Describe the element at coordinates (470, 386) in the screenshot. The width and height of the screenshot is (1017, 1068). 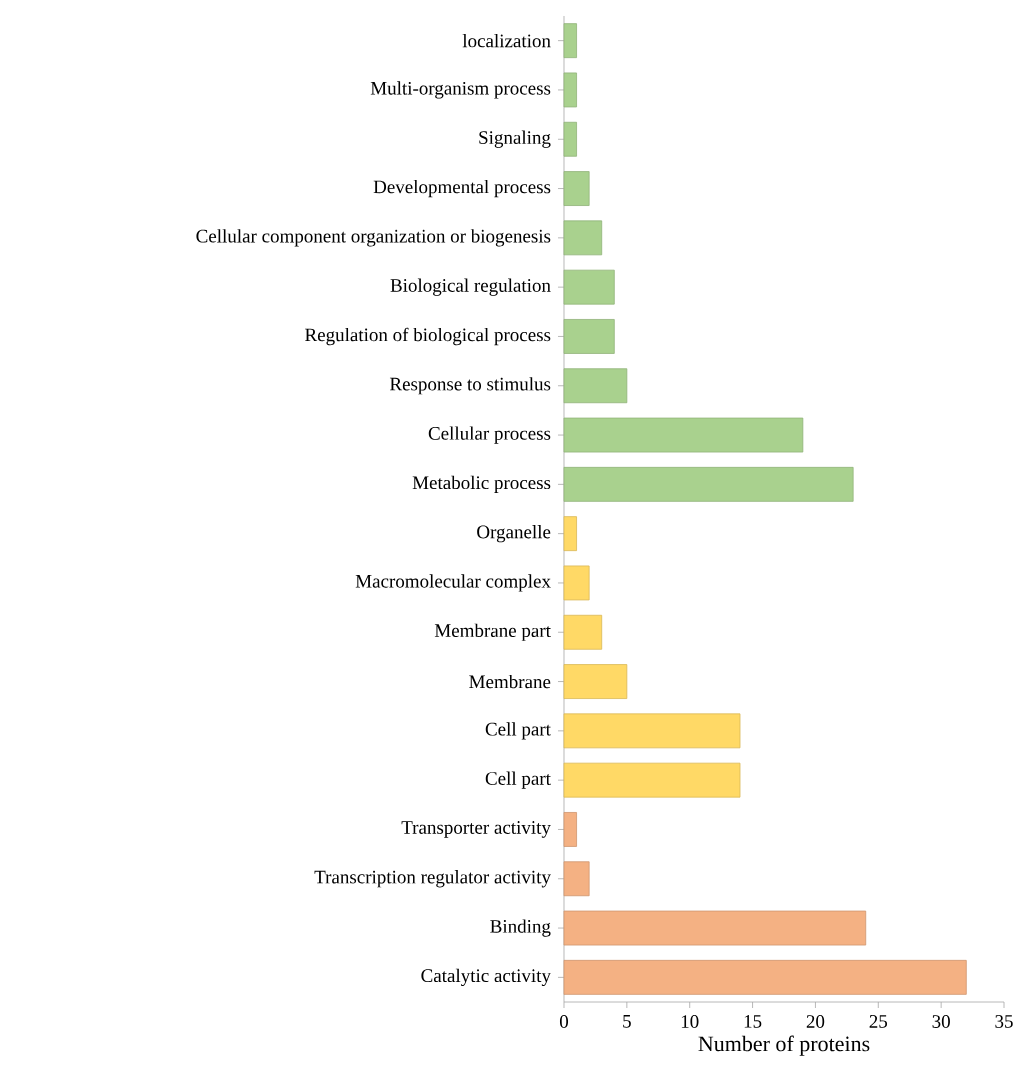
I see `y-tick-label: Response to stimulus` at that location.